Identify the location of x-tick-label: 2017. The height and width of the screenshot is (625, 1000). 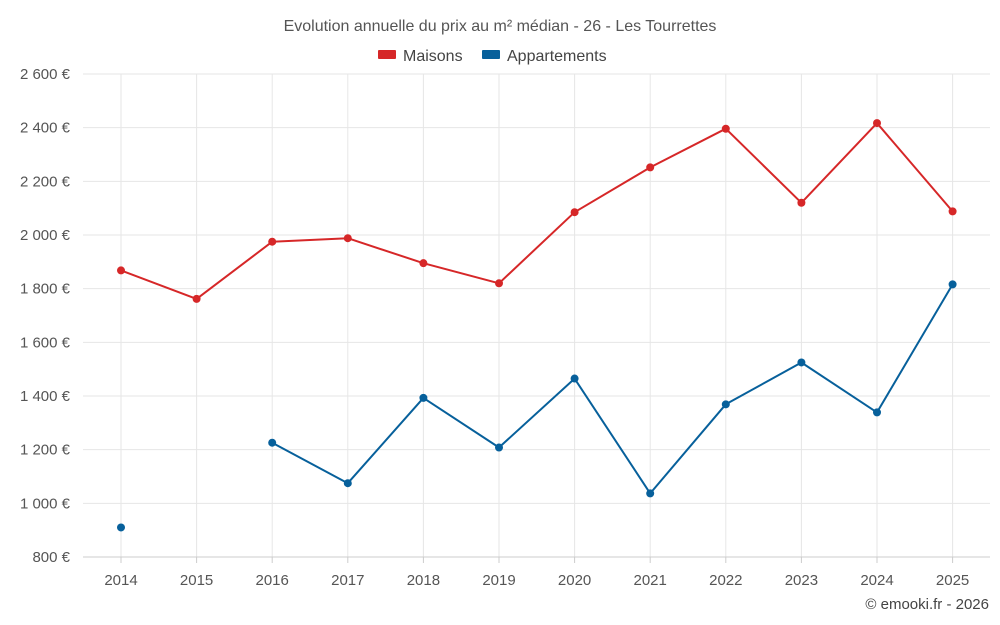
(347, 580).